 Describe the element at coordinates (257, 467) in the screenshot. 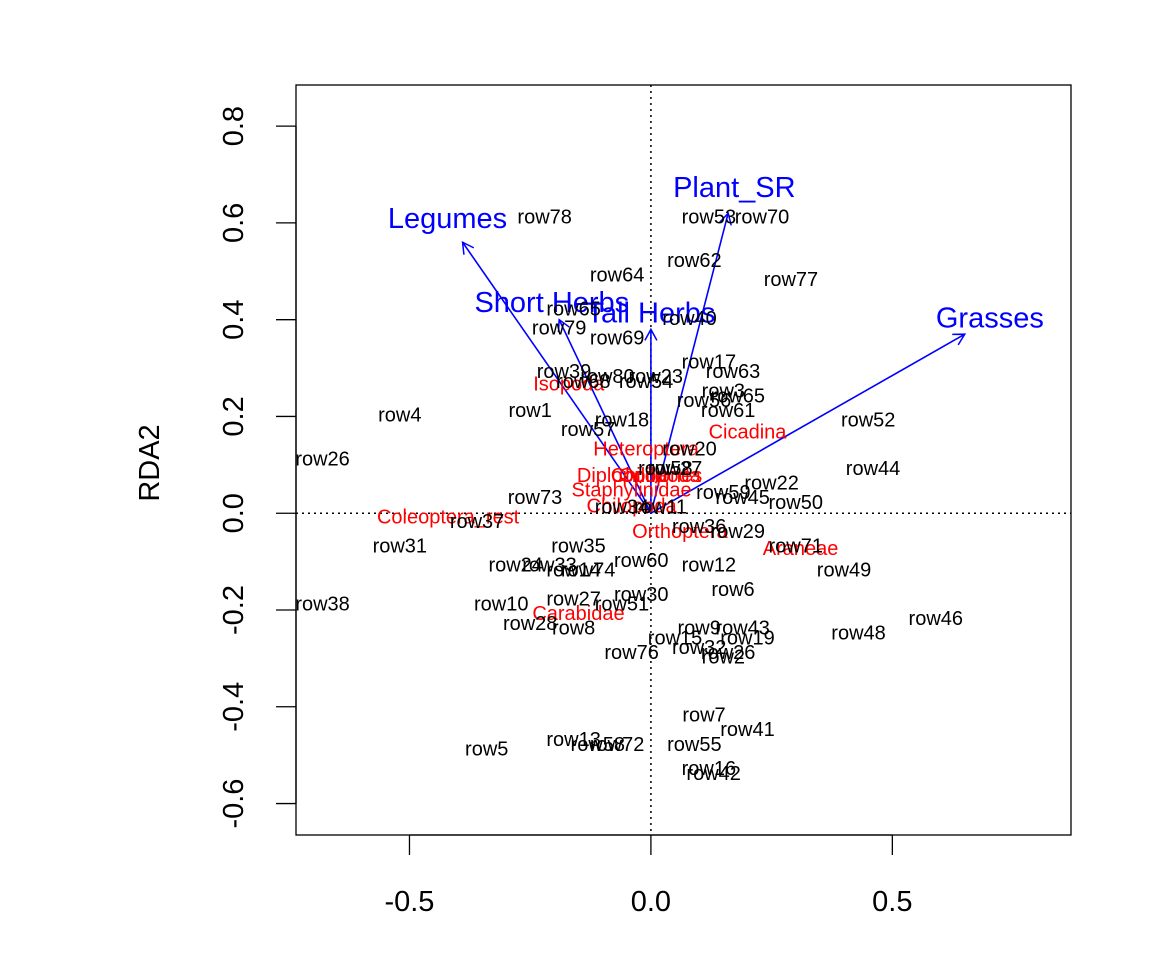

I see `y-axis: -0.6 -0.4 -0.2 0.0 0.2 0.4 0.6 0.8` at that location.